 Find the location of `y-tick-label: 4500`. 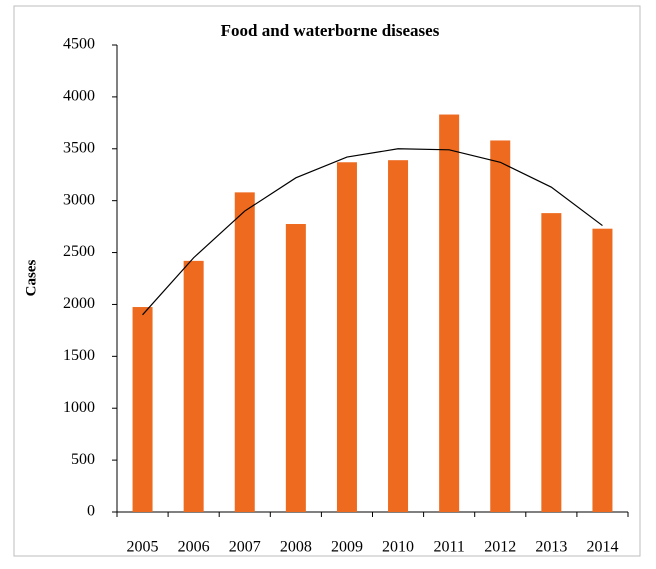

y-tick-label: 4500 is located at coordinates (79, 44).